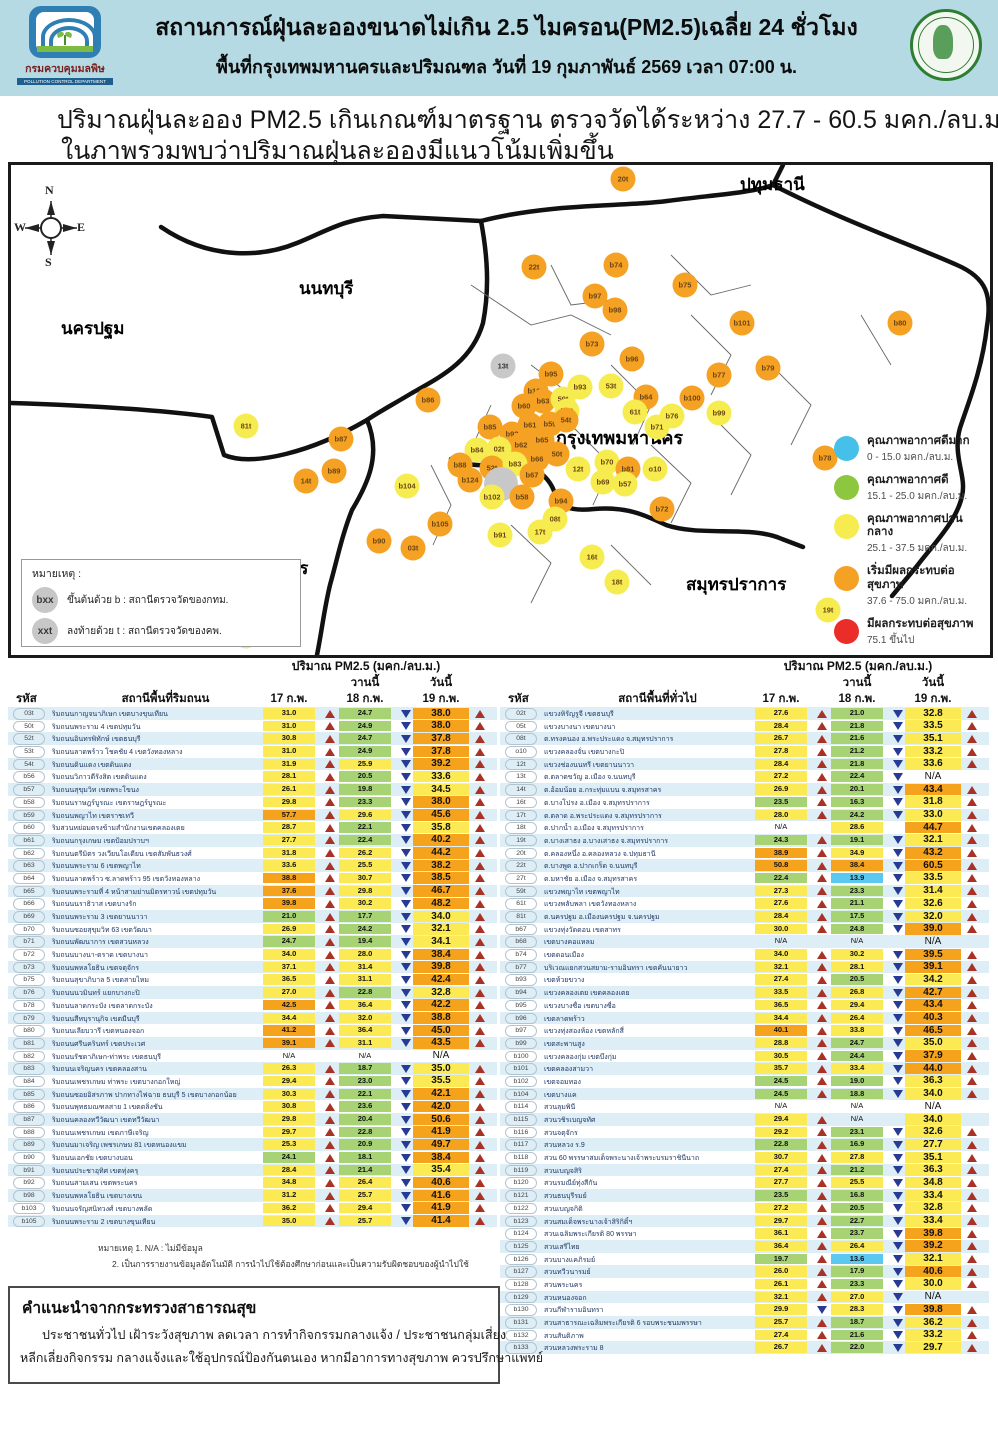 This screenshot has width=998, height=1440. Describe the element at coordinates (289, 1017) in the screenshot. I see `pm-value: 34.4` at that location.